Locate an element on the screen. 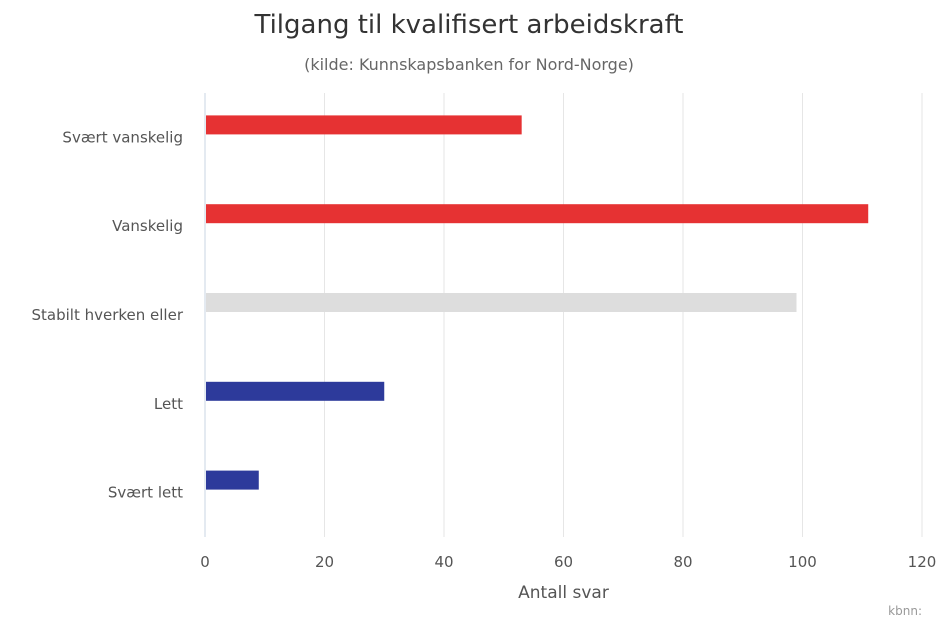  x-tick-label: 60 is located at coordinates (563, 562).